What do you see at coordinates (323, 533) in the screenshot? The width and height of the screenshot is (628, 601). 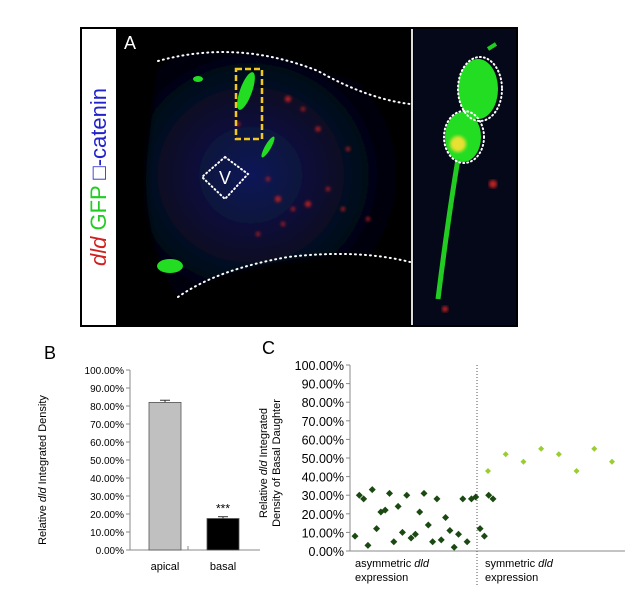 I see `c-ytick-label: 10.00%` at bounding box center [323, 533].